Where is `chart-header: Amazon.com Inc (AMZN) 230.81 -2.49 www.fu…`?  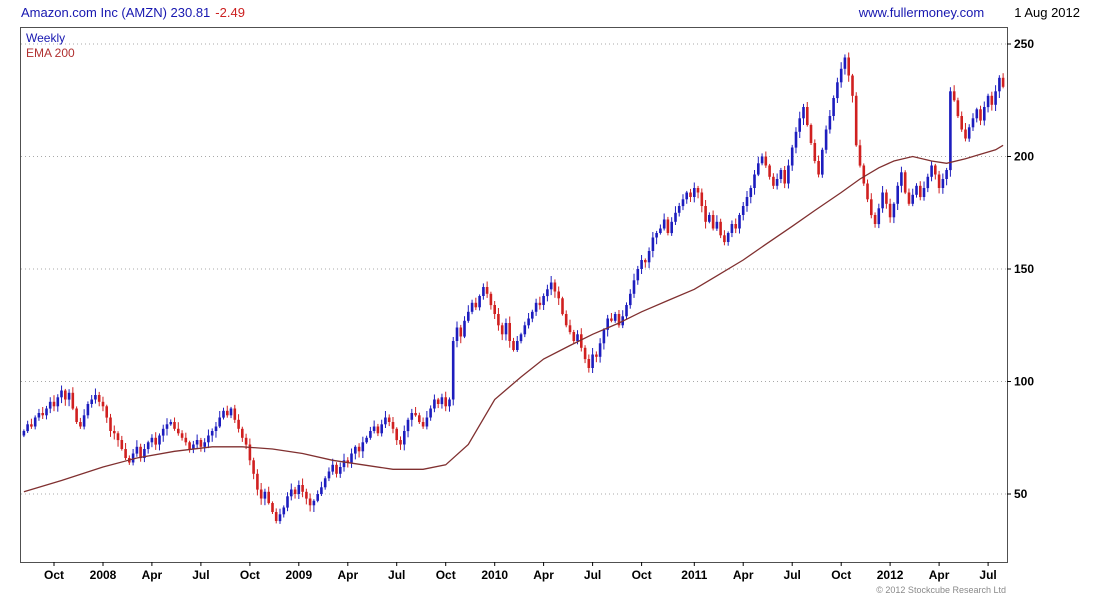 chart-header: Amazon.com Inc (AMZN) 230.81 -2.49 www.fu… is located at coordinates (550, 12).